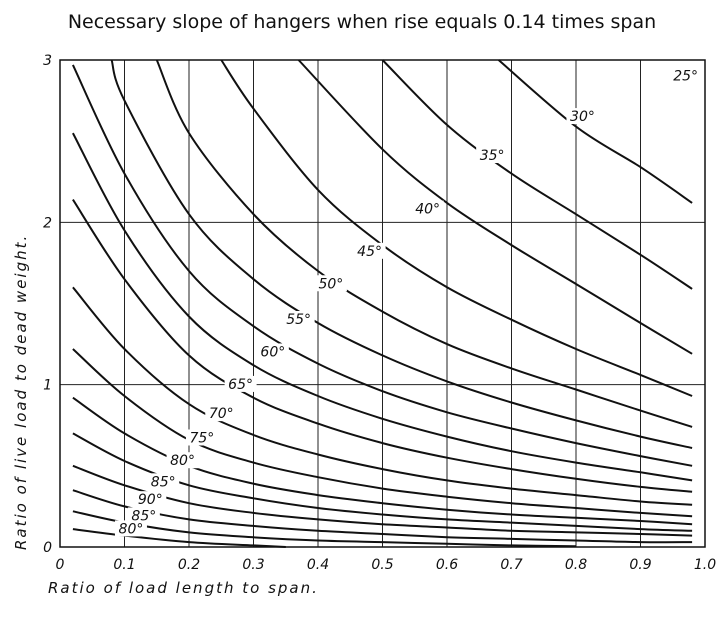 Image resolution: width=725 pixels, height=625 pixels. Describe the element at coordinates (705, 565) in the screenshot. I see `x-tick-label: 1.0` at that location.